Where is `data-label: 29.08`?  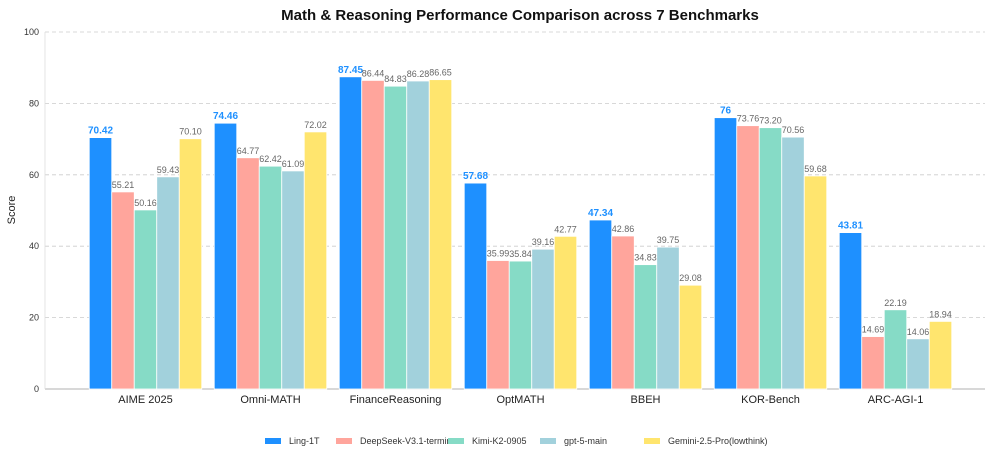 data-label: 29.08 is located at coordinates (690, 278).